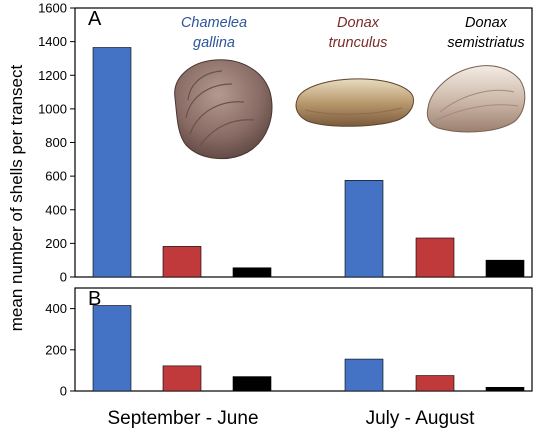  Describe the element at coordinates (420, 418) in the screenshot. I see `category-label-july-august: July - August` at that location.